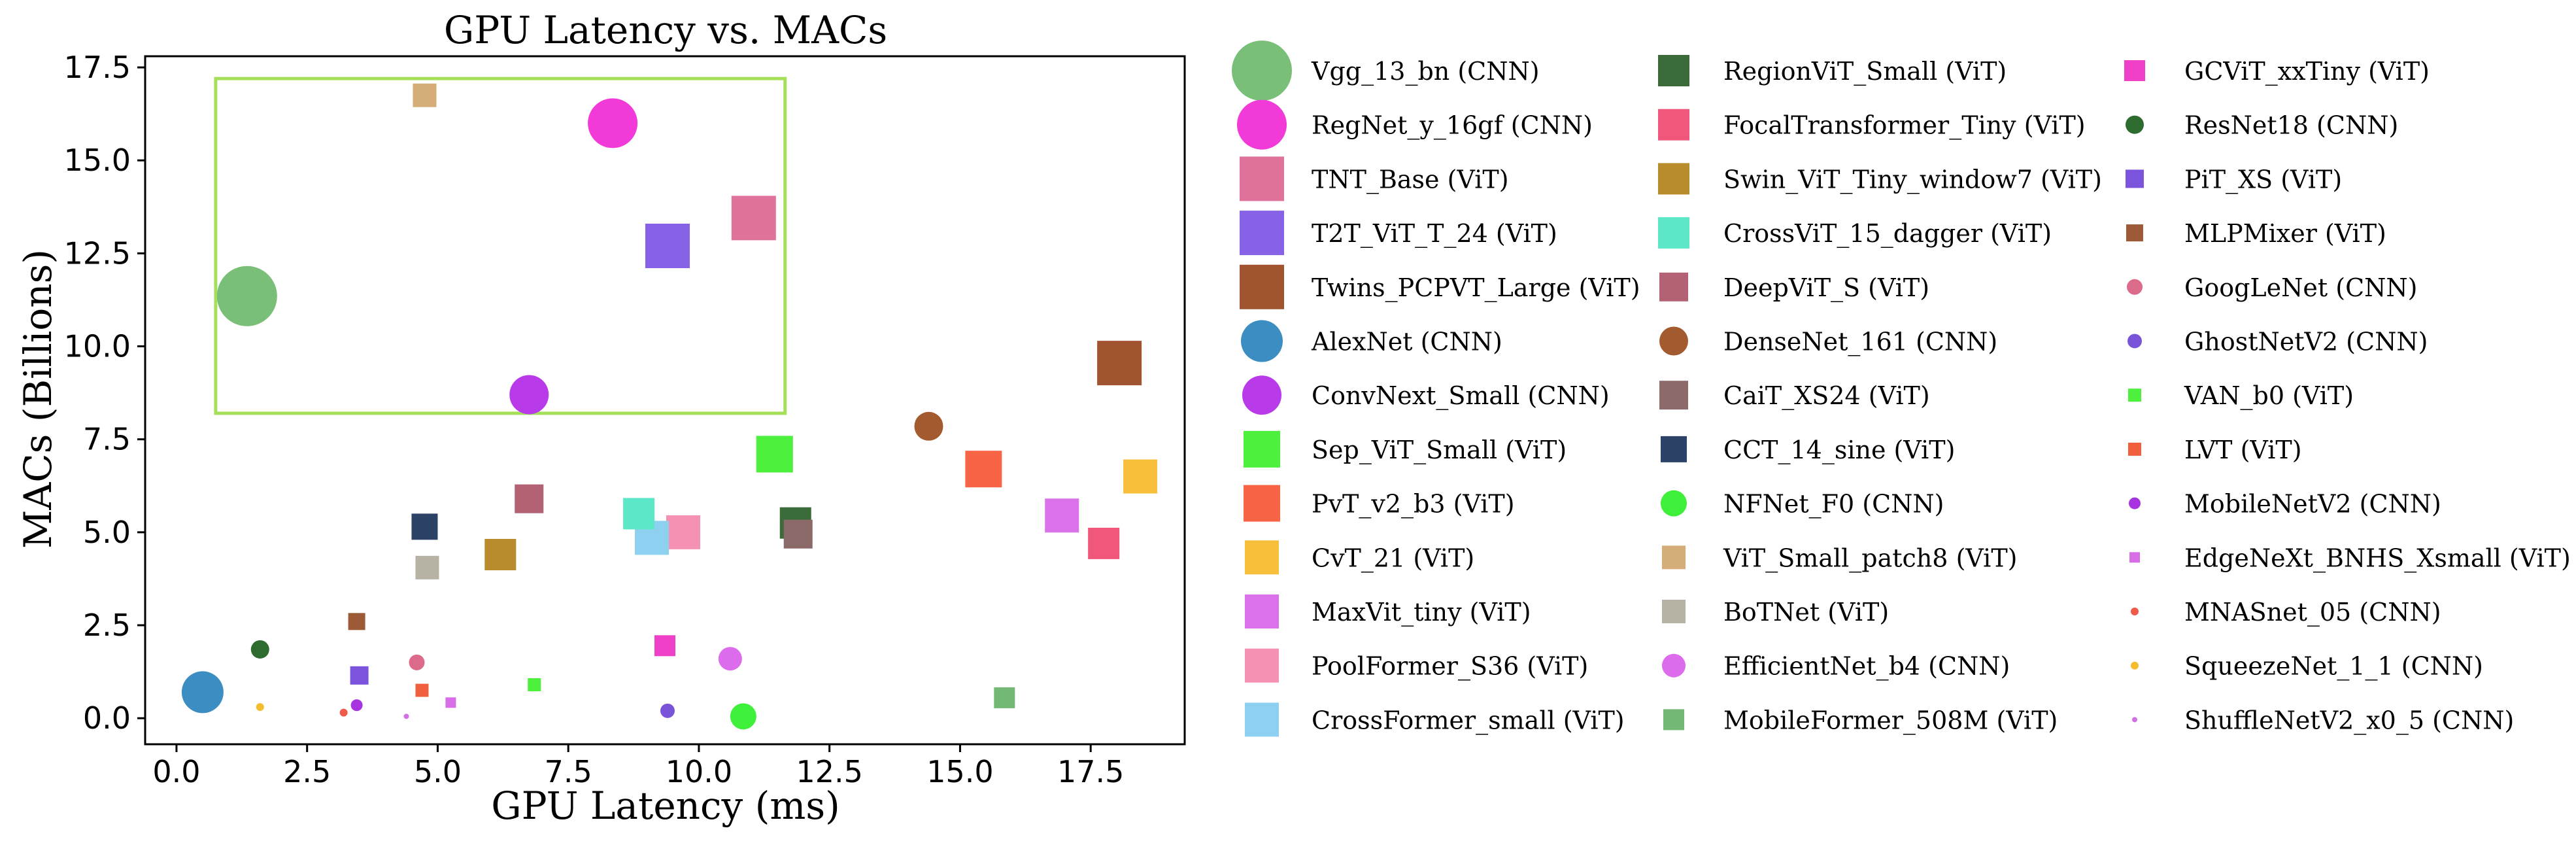 The width and height of the screenshot is (2576, 843). Describe the element at coordinates (1090, 771) in the screenshot. I see `x-tick-label: 17.5` at that location.